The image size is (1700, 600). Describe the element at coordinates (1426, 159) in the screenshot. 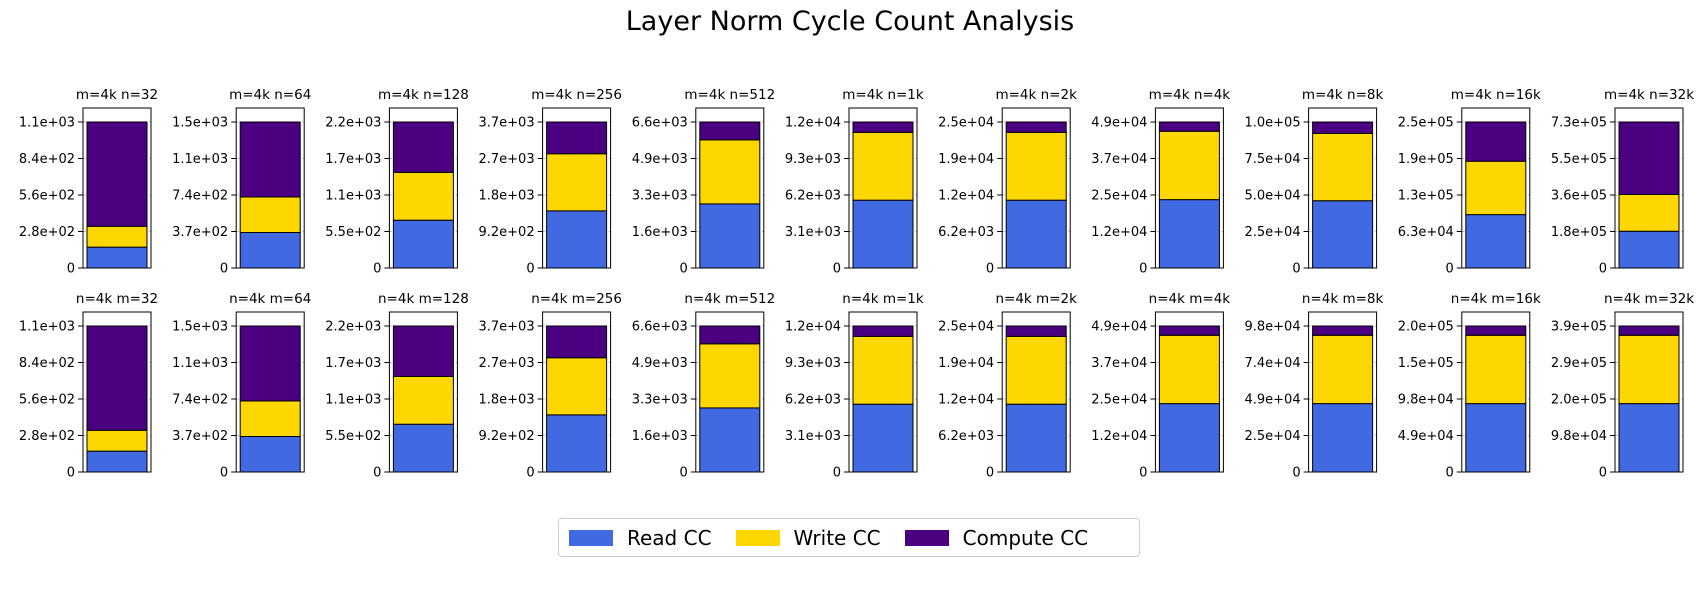

I see `y-tick-label: 1.9e+05` at that location.